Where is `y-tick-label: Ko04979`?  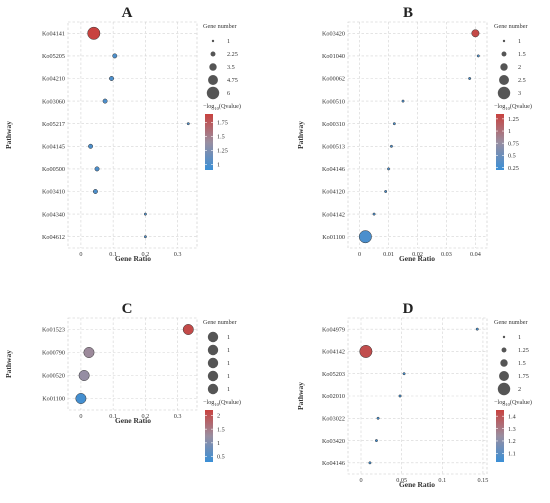 y-tick-label: Ko04979 is located at coordinates (333, 329).